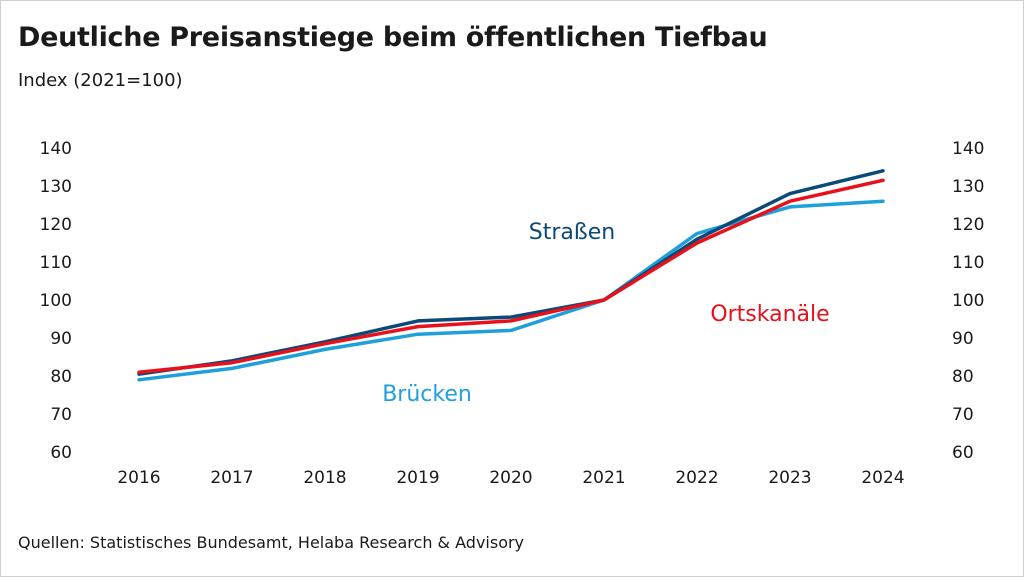  I want to click on series-label: Ortskanäle, so click(769, 314).